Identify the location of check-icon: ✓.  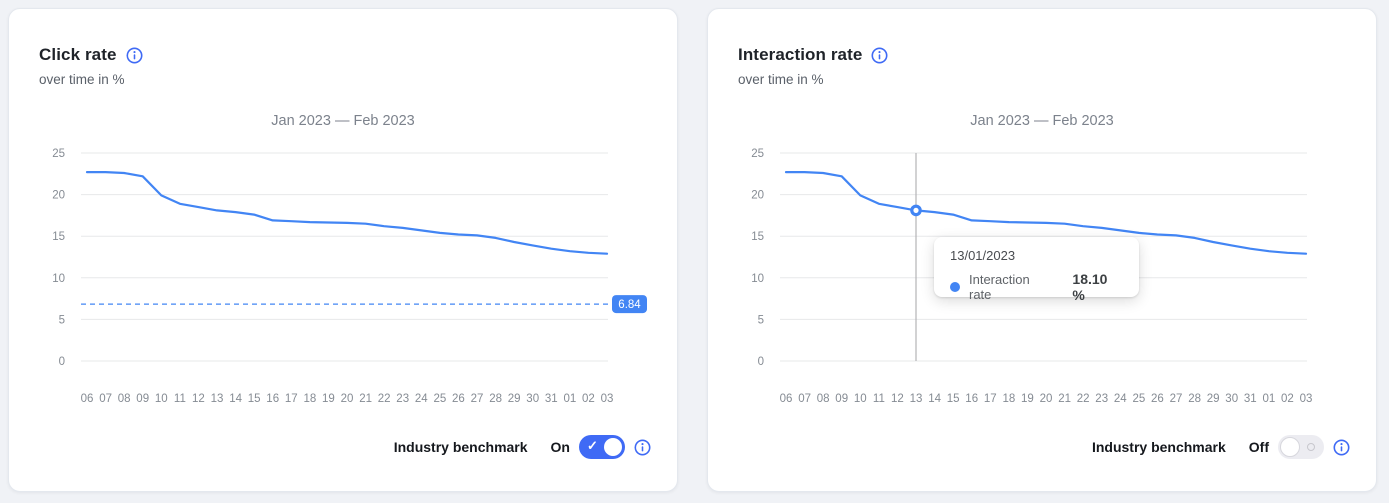
(592, 445).